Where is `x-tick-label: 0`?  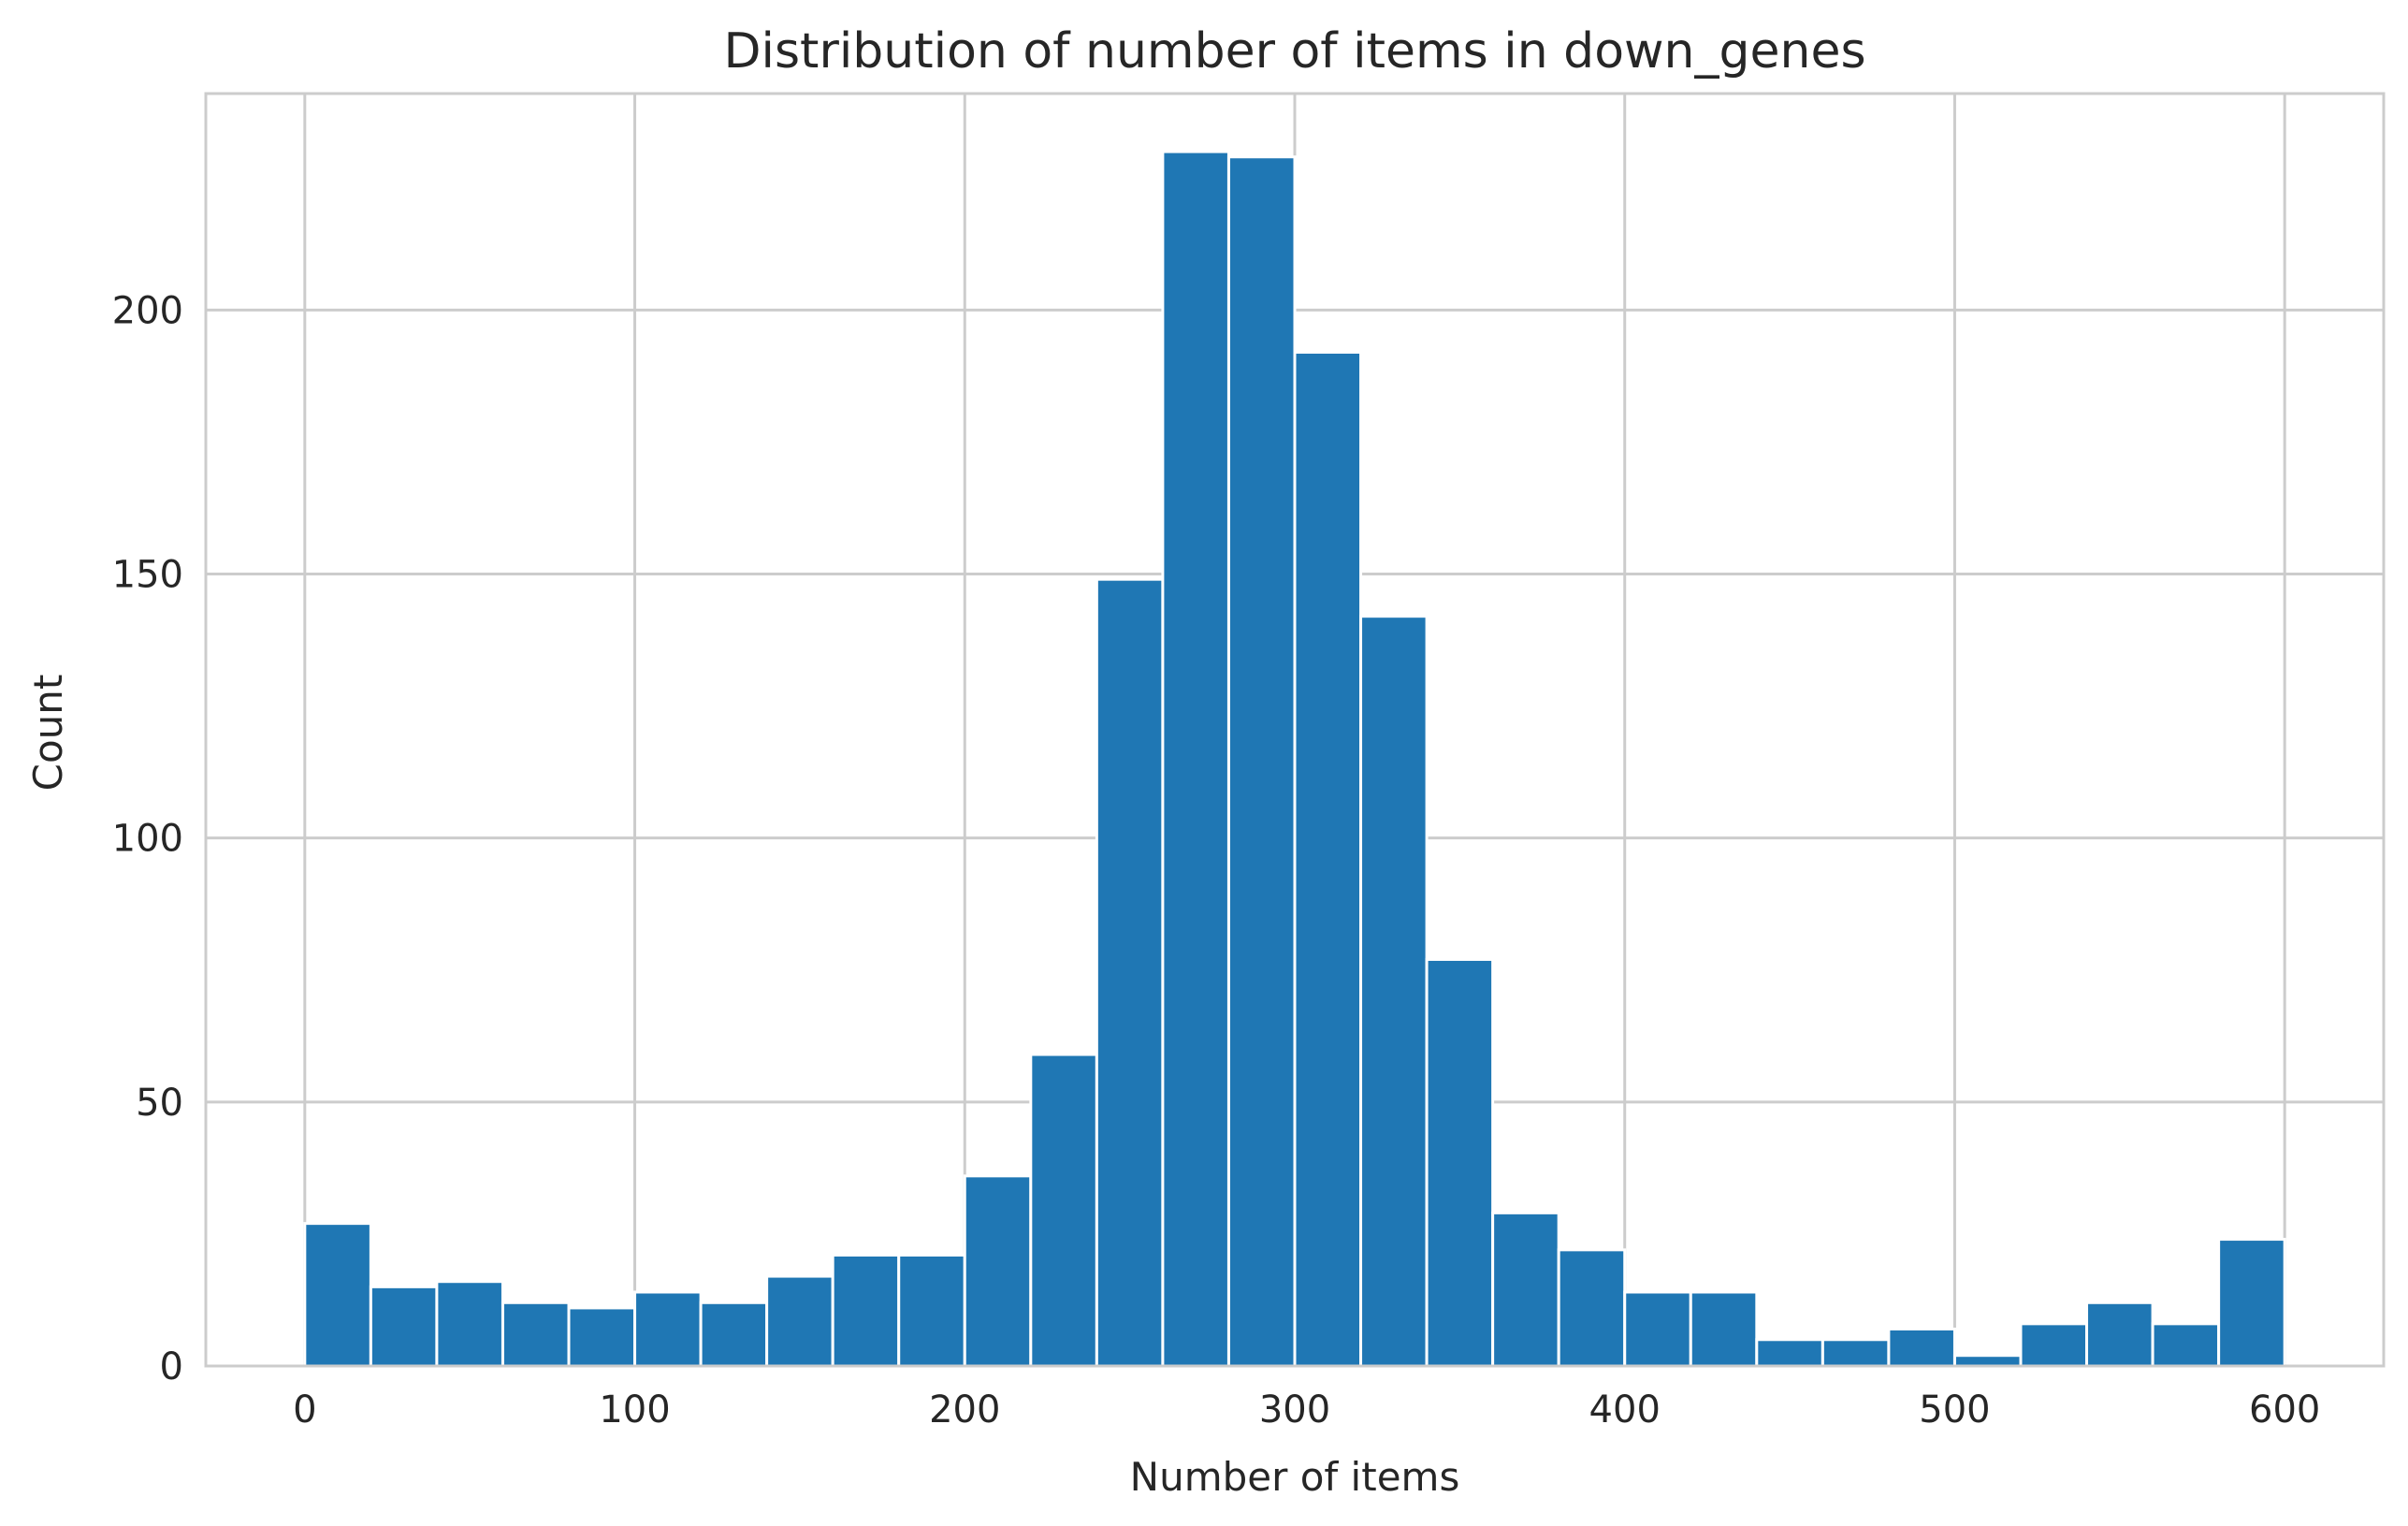
x-tick-label: 0 is located at coordinates (305, 1410).